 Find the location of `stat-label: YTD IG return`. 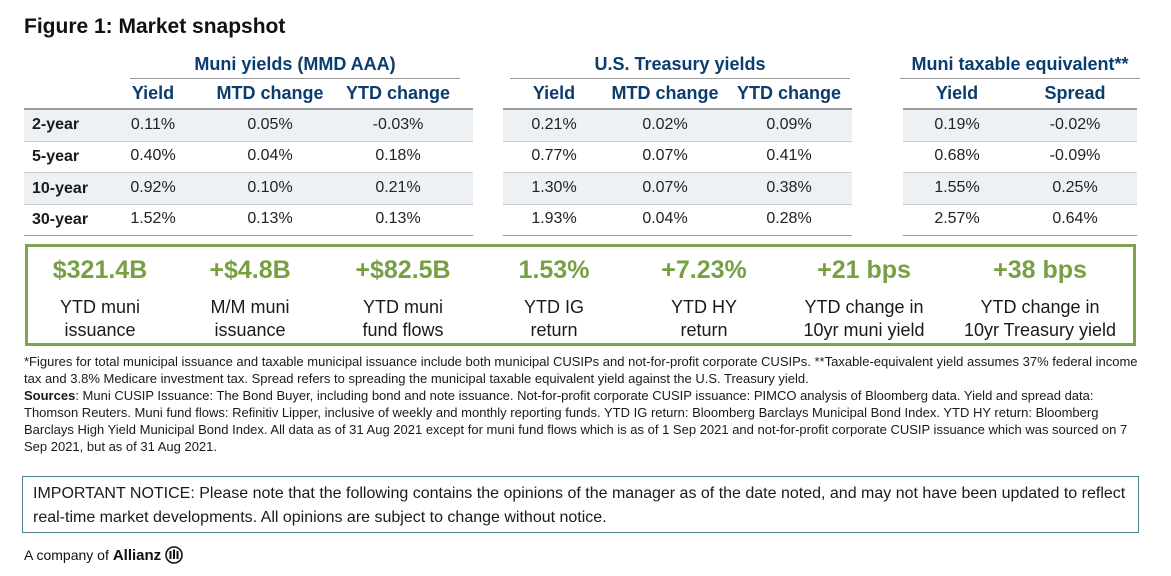

stat-label: YTD IG return is located at coordinates (553, 318).